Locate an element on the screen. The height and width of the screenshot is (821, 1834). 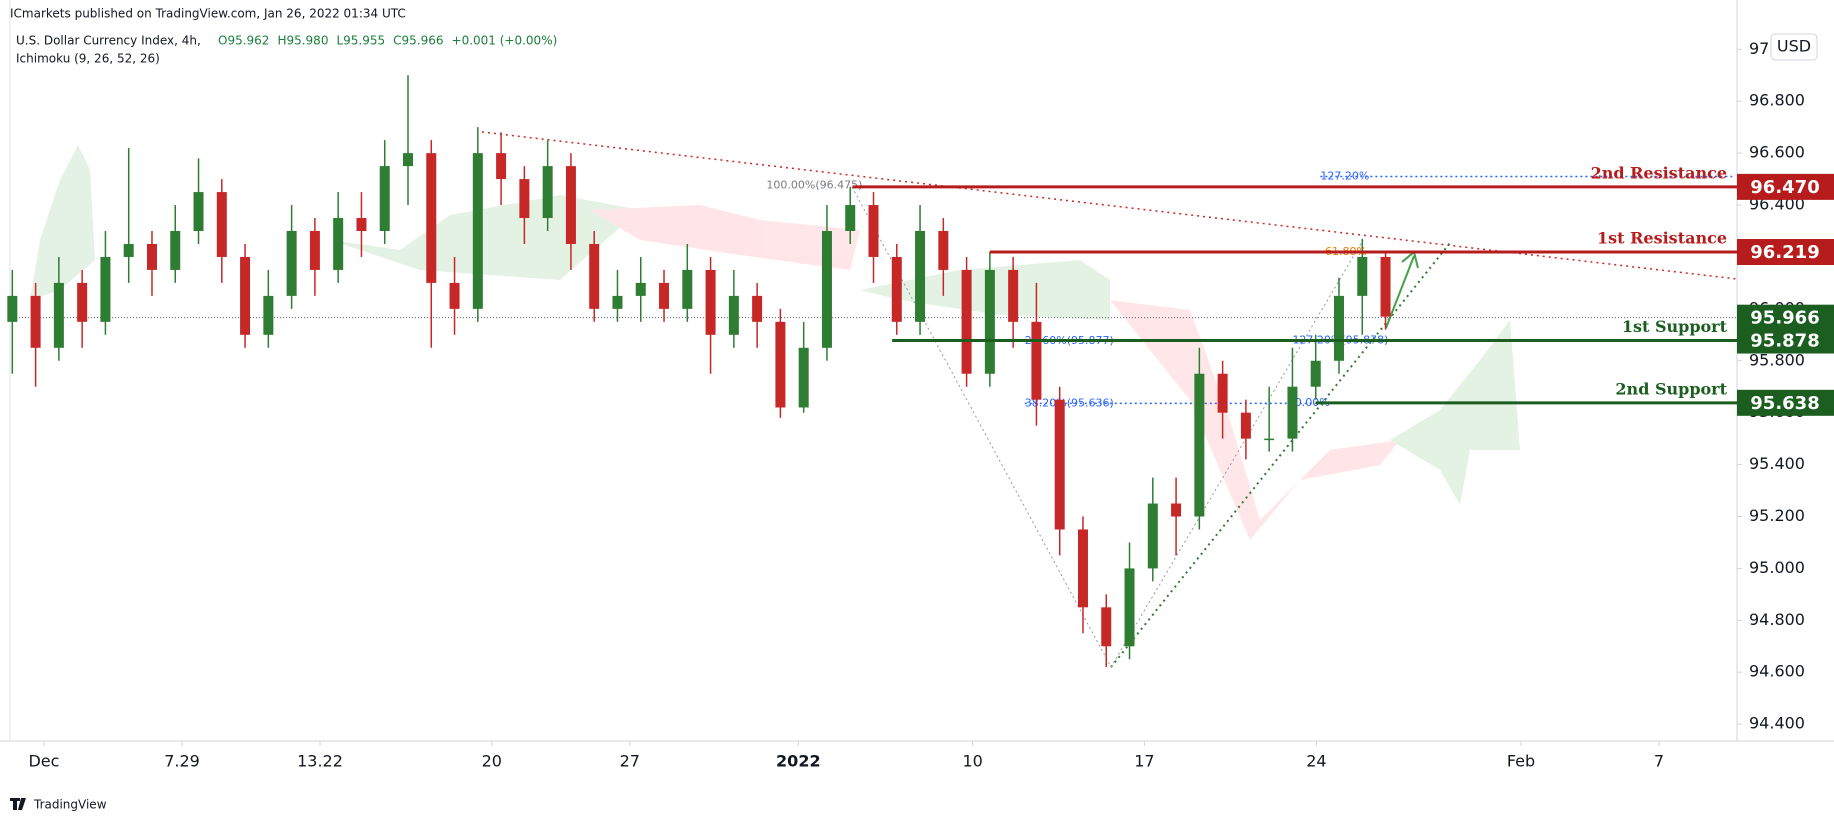
level-name: 2nd Support is located at coordinates (1671, 388).